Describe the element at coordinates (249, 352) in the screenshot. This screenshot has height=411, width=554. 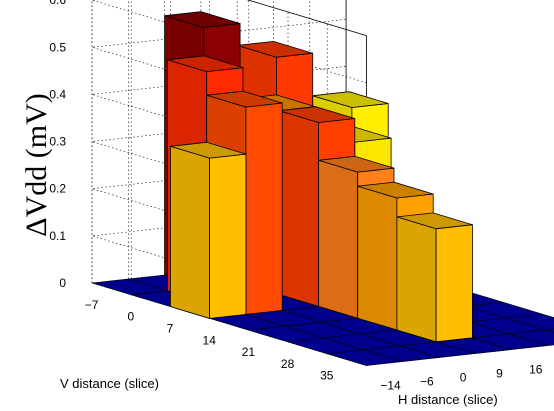
I see `v-tick-label: 21` at that location.